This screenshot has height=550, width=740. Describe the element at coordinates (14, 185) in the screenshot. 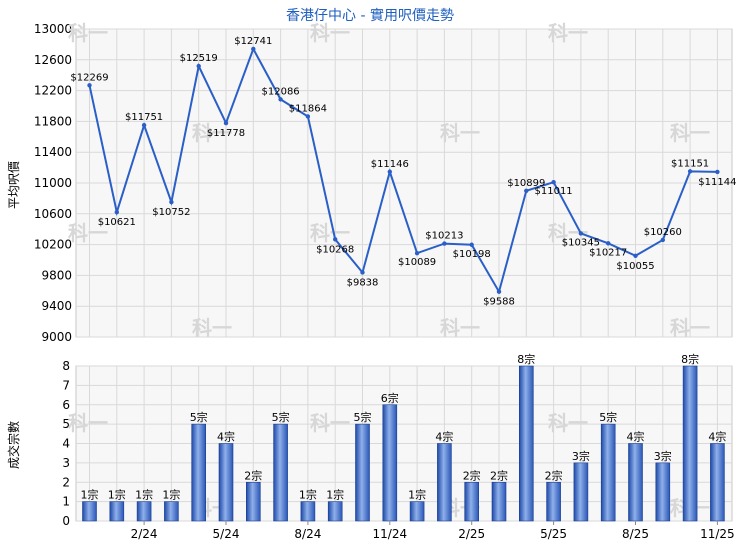

I see `line-y-axis-label: 平均呎價` at that location.